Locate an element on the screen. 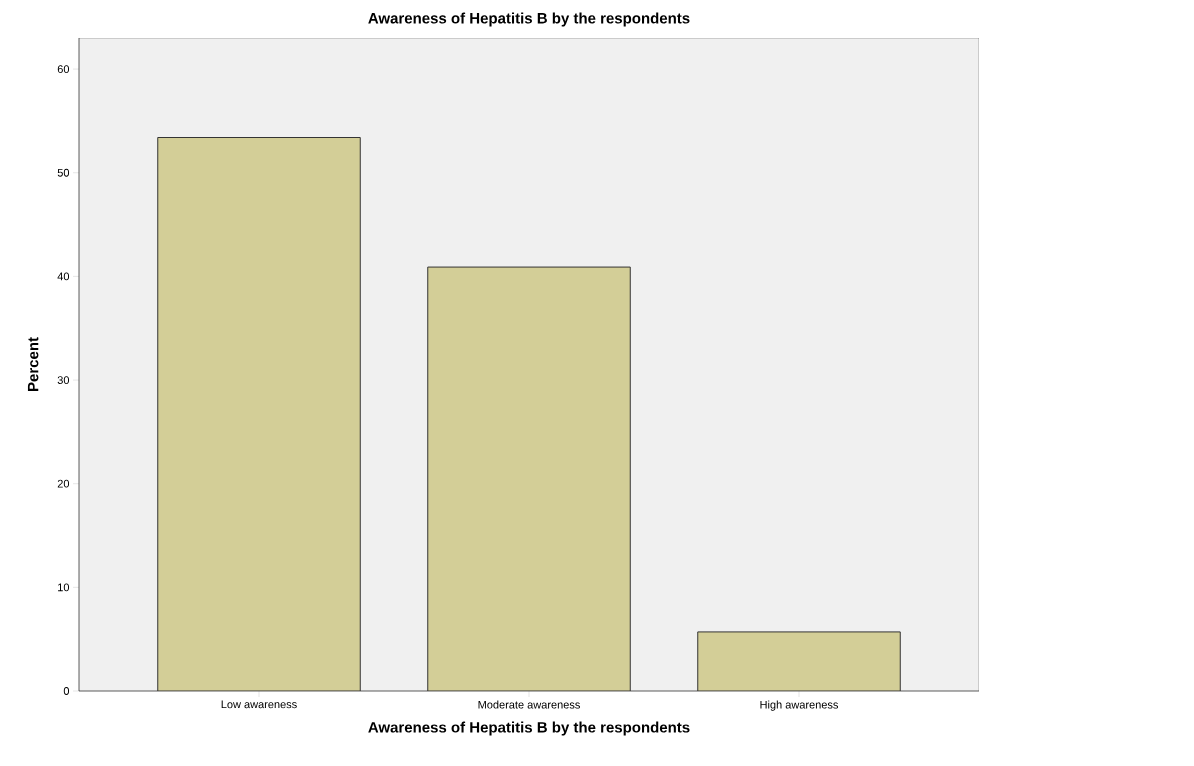  x-tick-label: High awareness is located at coordinates (799, 705).